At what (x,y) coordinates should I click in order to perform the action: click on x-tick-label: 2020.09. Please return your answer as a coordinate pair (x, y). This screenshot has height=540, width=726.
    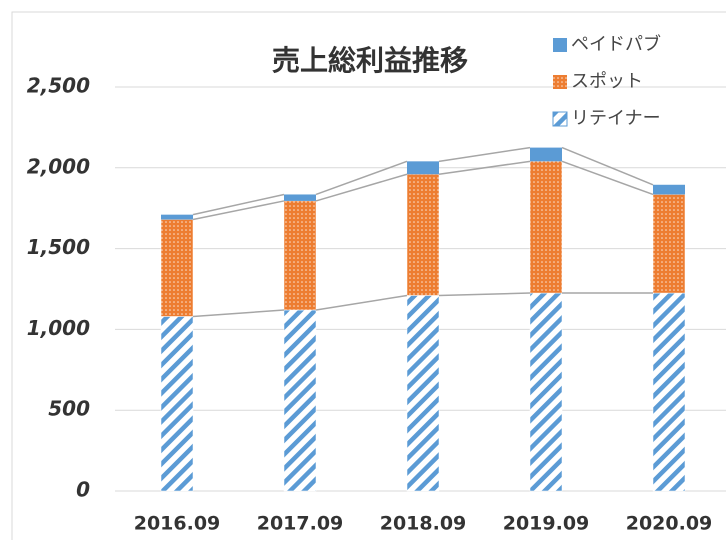
    Looking at the image, I should click on (669, 524).